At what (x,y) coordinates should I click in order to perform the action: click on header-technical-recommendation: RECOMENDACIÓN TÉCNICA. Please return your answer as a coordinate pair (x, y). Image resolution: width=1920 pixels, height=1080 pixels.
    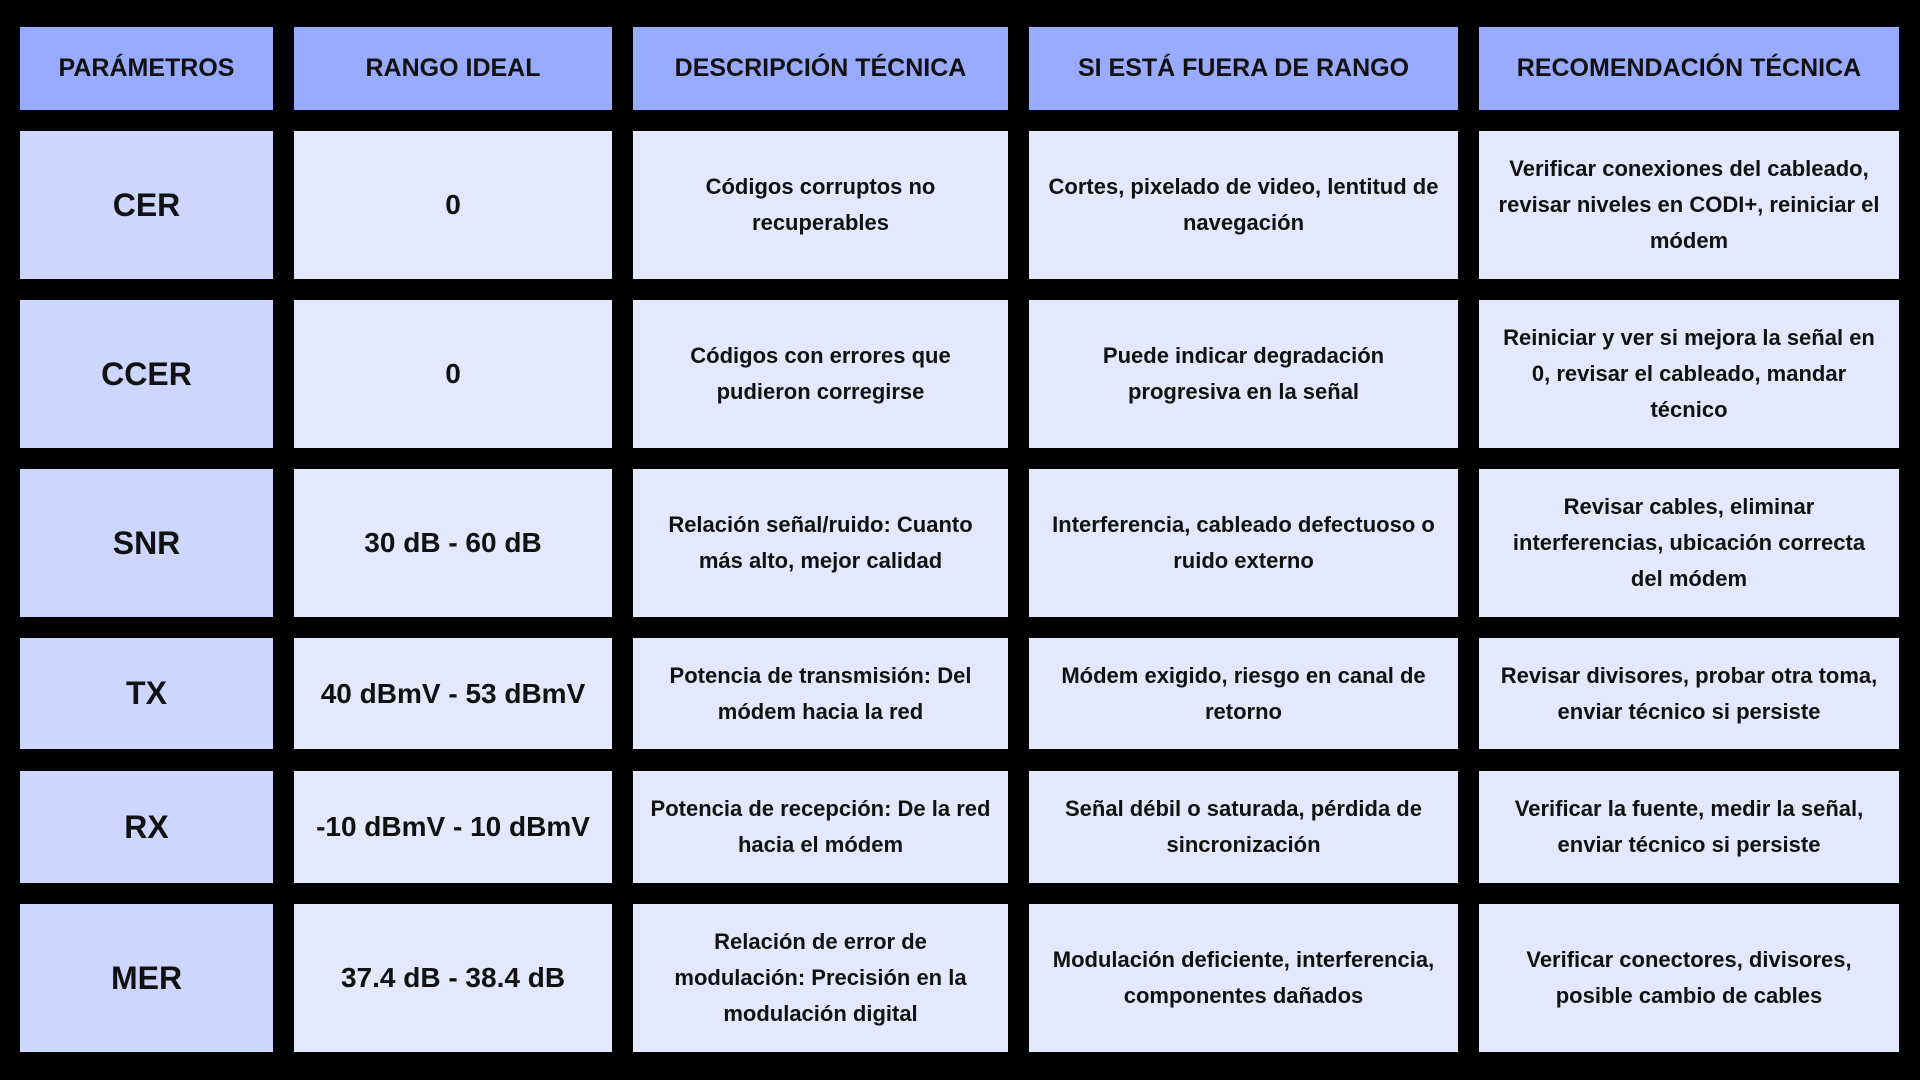
    Looking at the image, I should click on (1689, 68).